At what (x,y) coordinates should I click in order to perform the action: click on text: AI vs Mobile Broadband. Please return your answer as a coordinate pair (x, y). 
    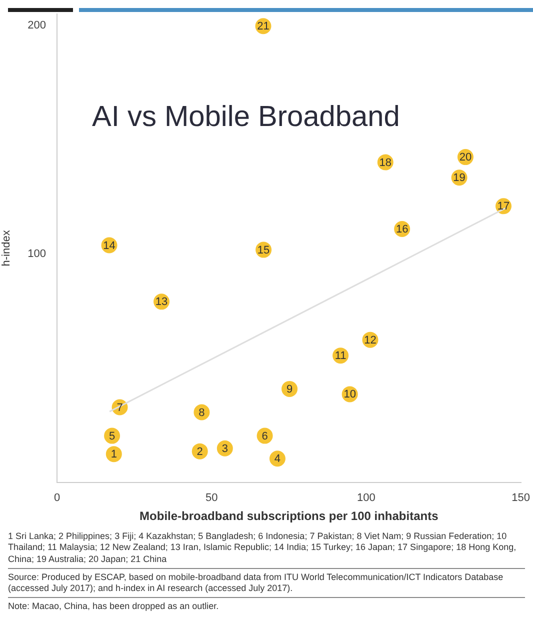
    Looking at the image, I should click on (246, 117).